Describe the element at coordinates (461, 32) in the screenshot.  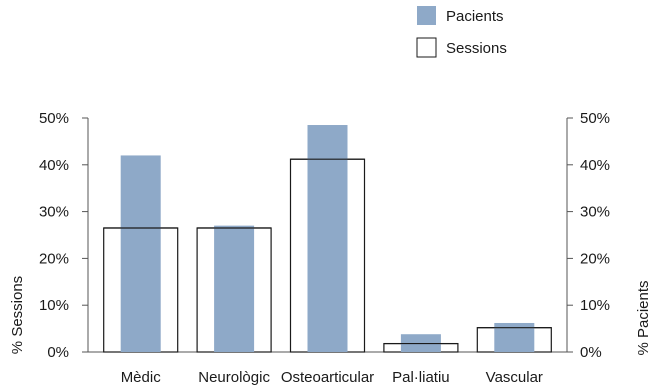
I see `legend: Pacients Sessions` at that location.